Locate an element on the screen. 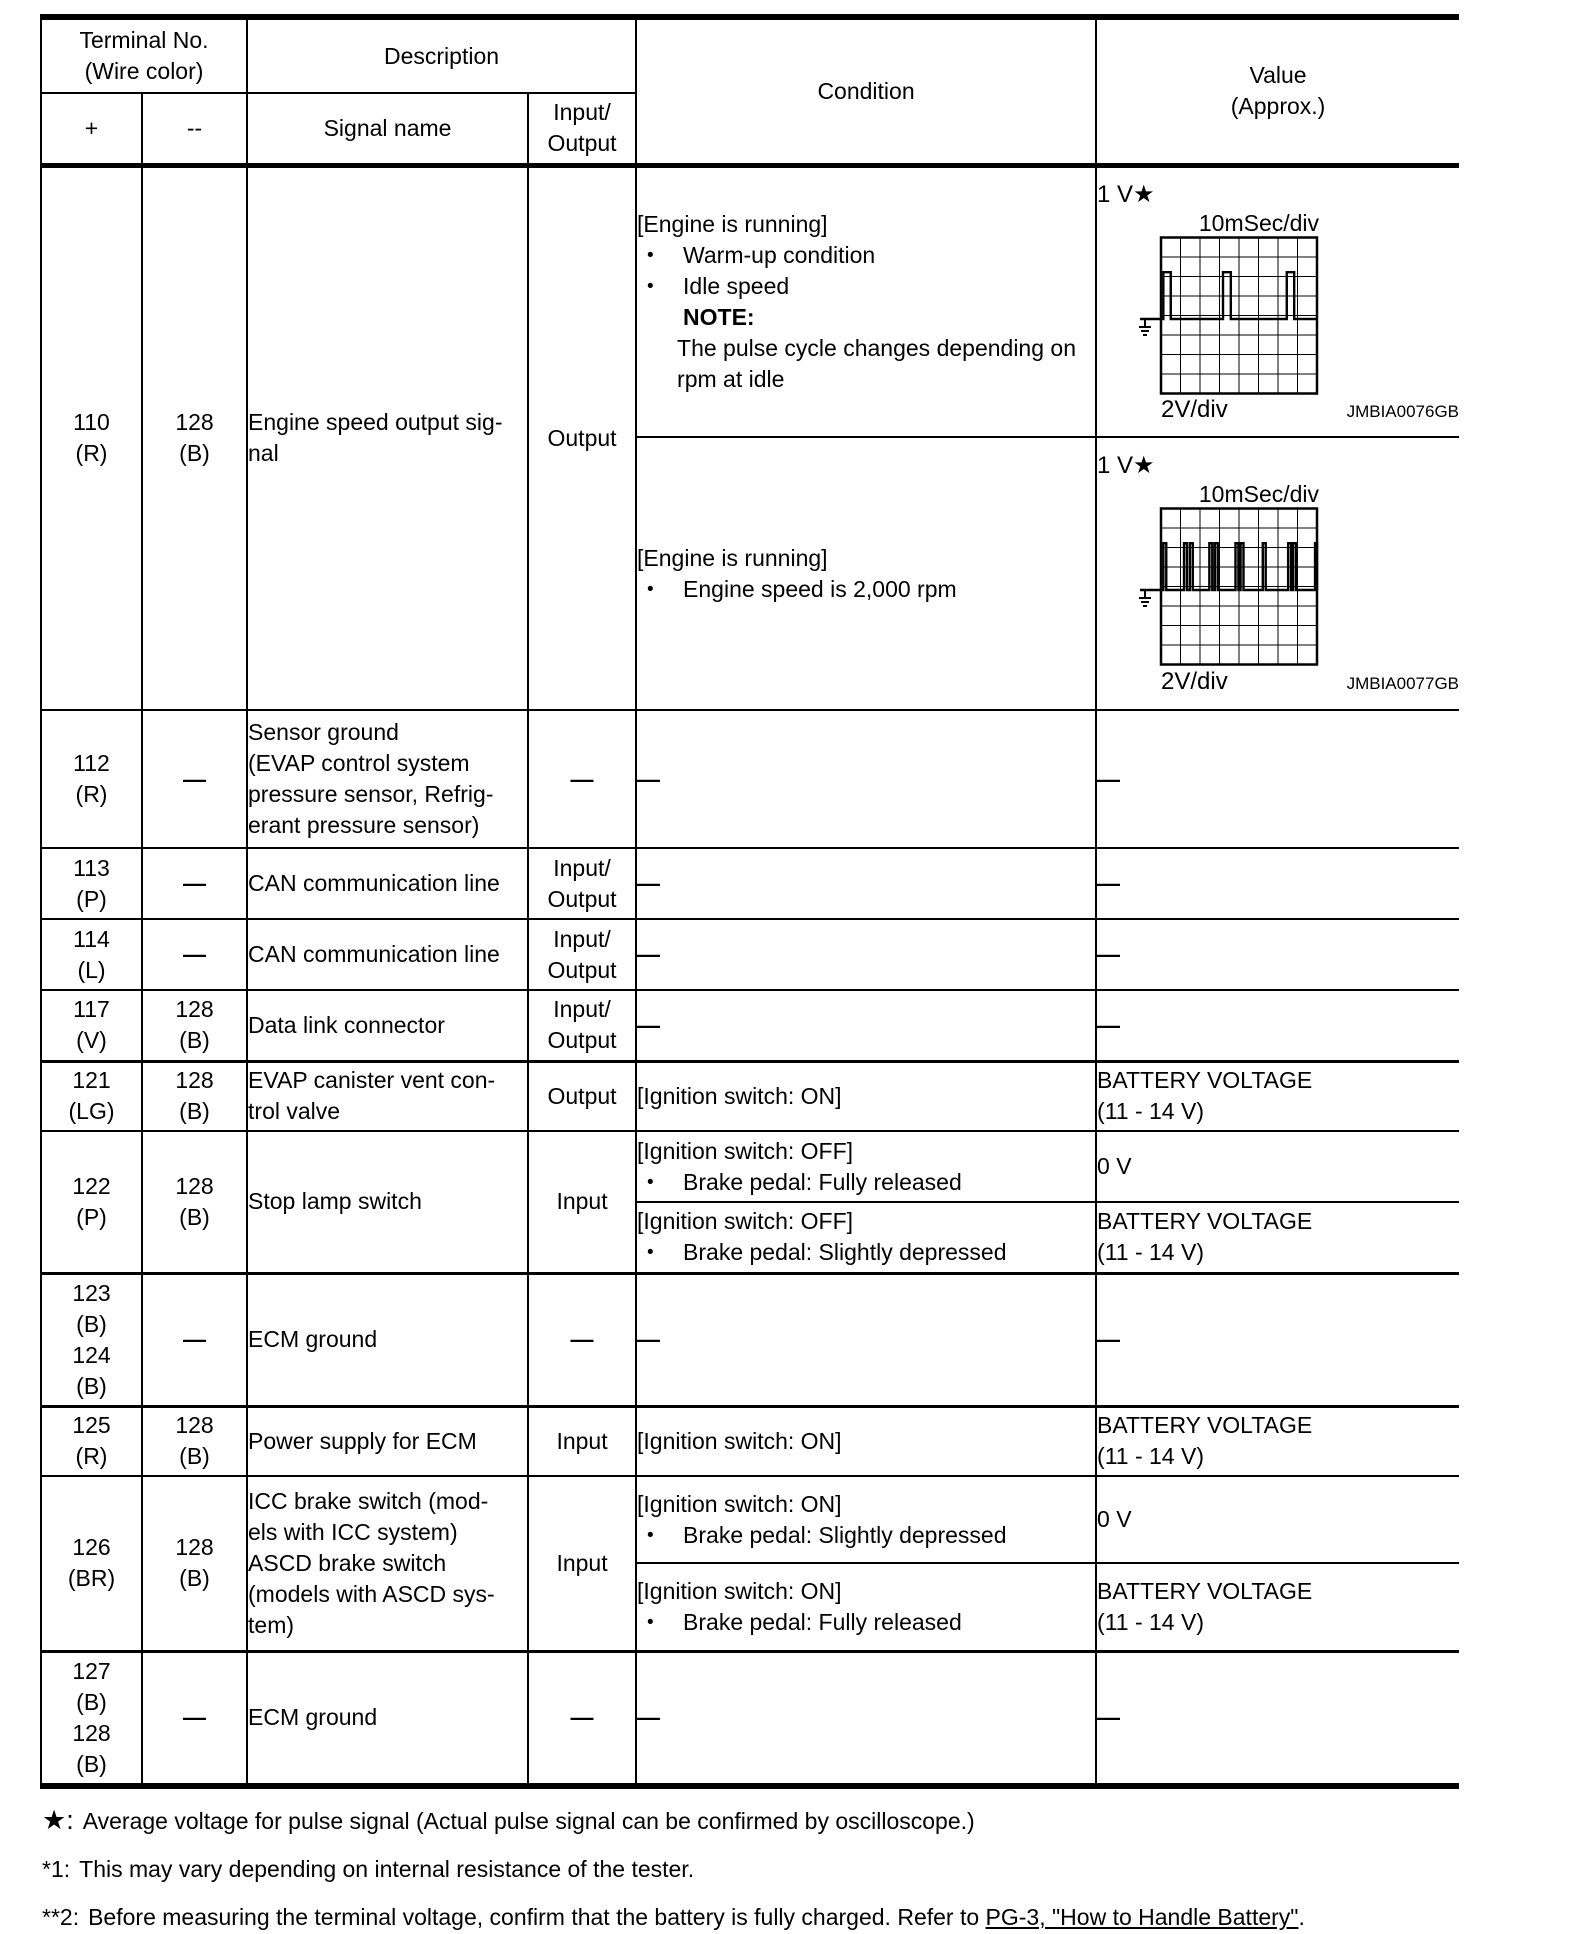 This screenshot has height=1934, width=1584. terminal-plus: 126 (BR) is located at coordinates (91, 1563).